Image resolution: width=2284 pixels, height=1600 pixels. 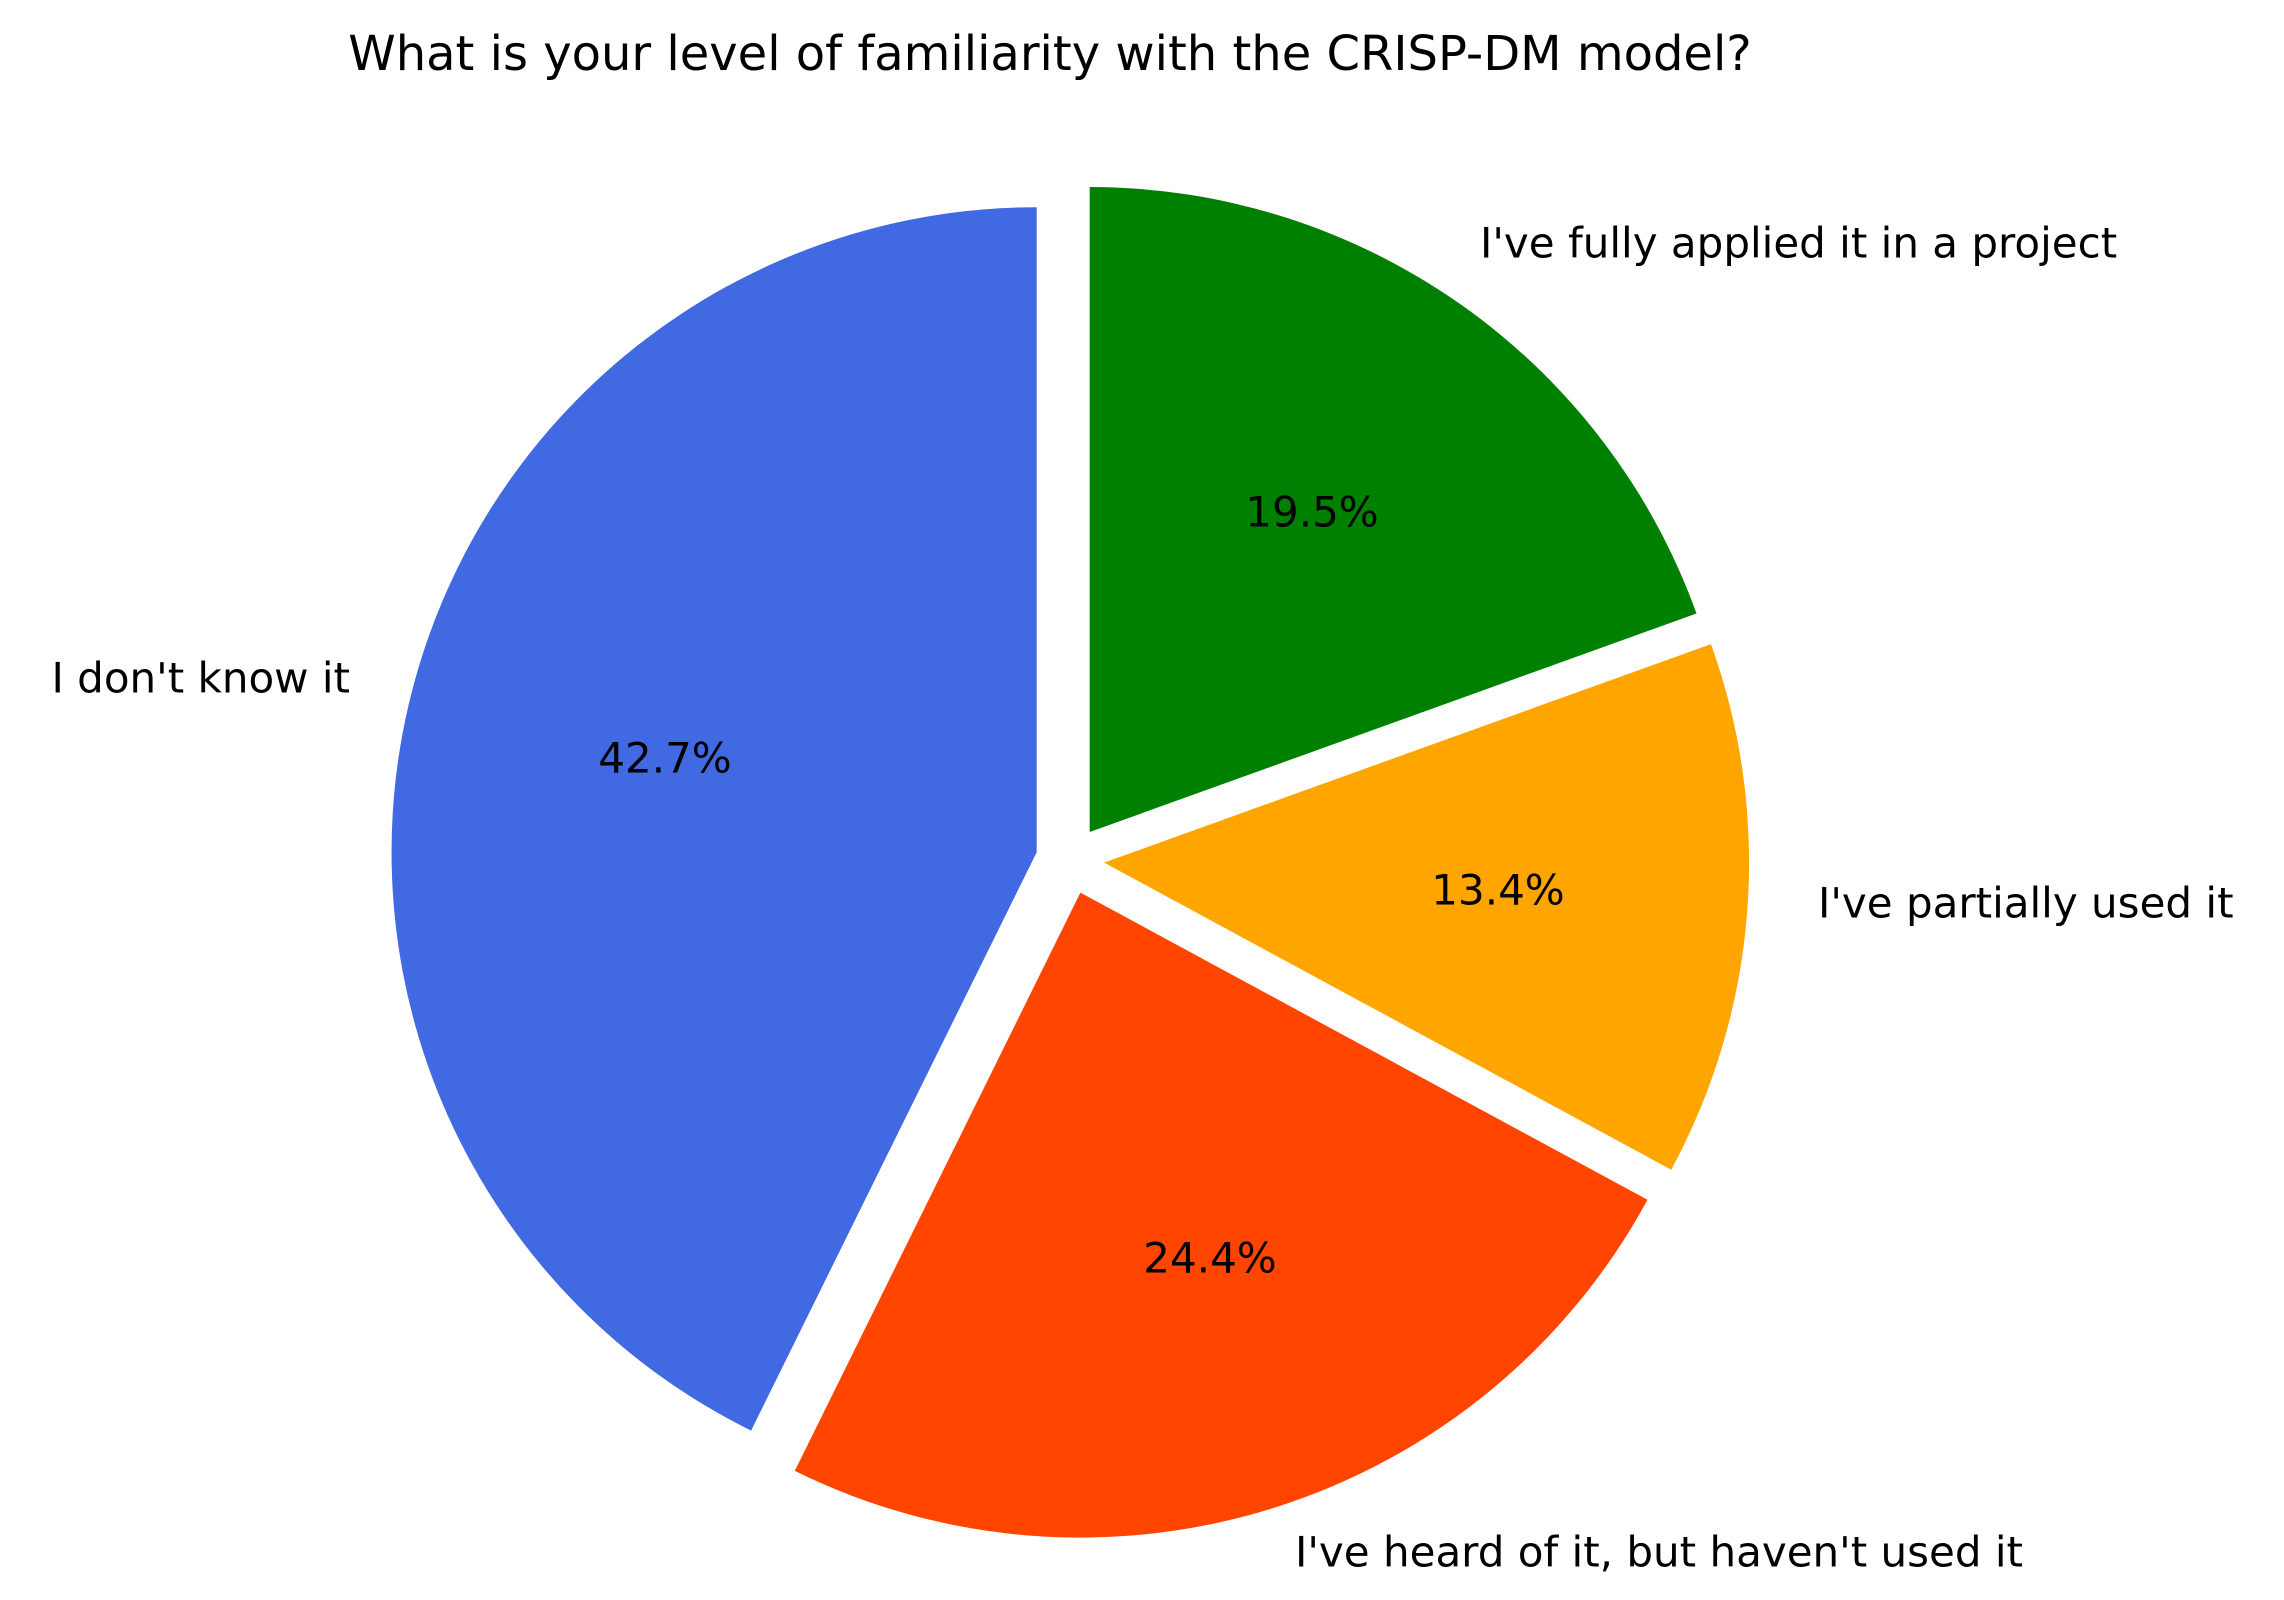 What do you see at coordinates (200, 678) in the screenshot?
I see `slice-label-dont-know-it: I don't know it` at bounding box center [200, 678].